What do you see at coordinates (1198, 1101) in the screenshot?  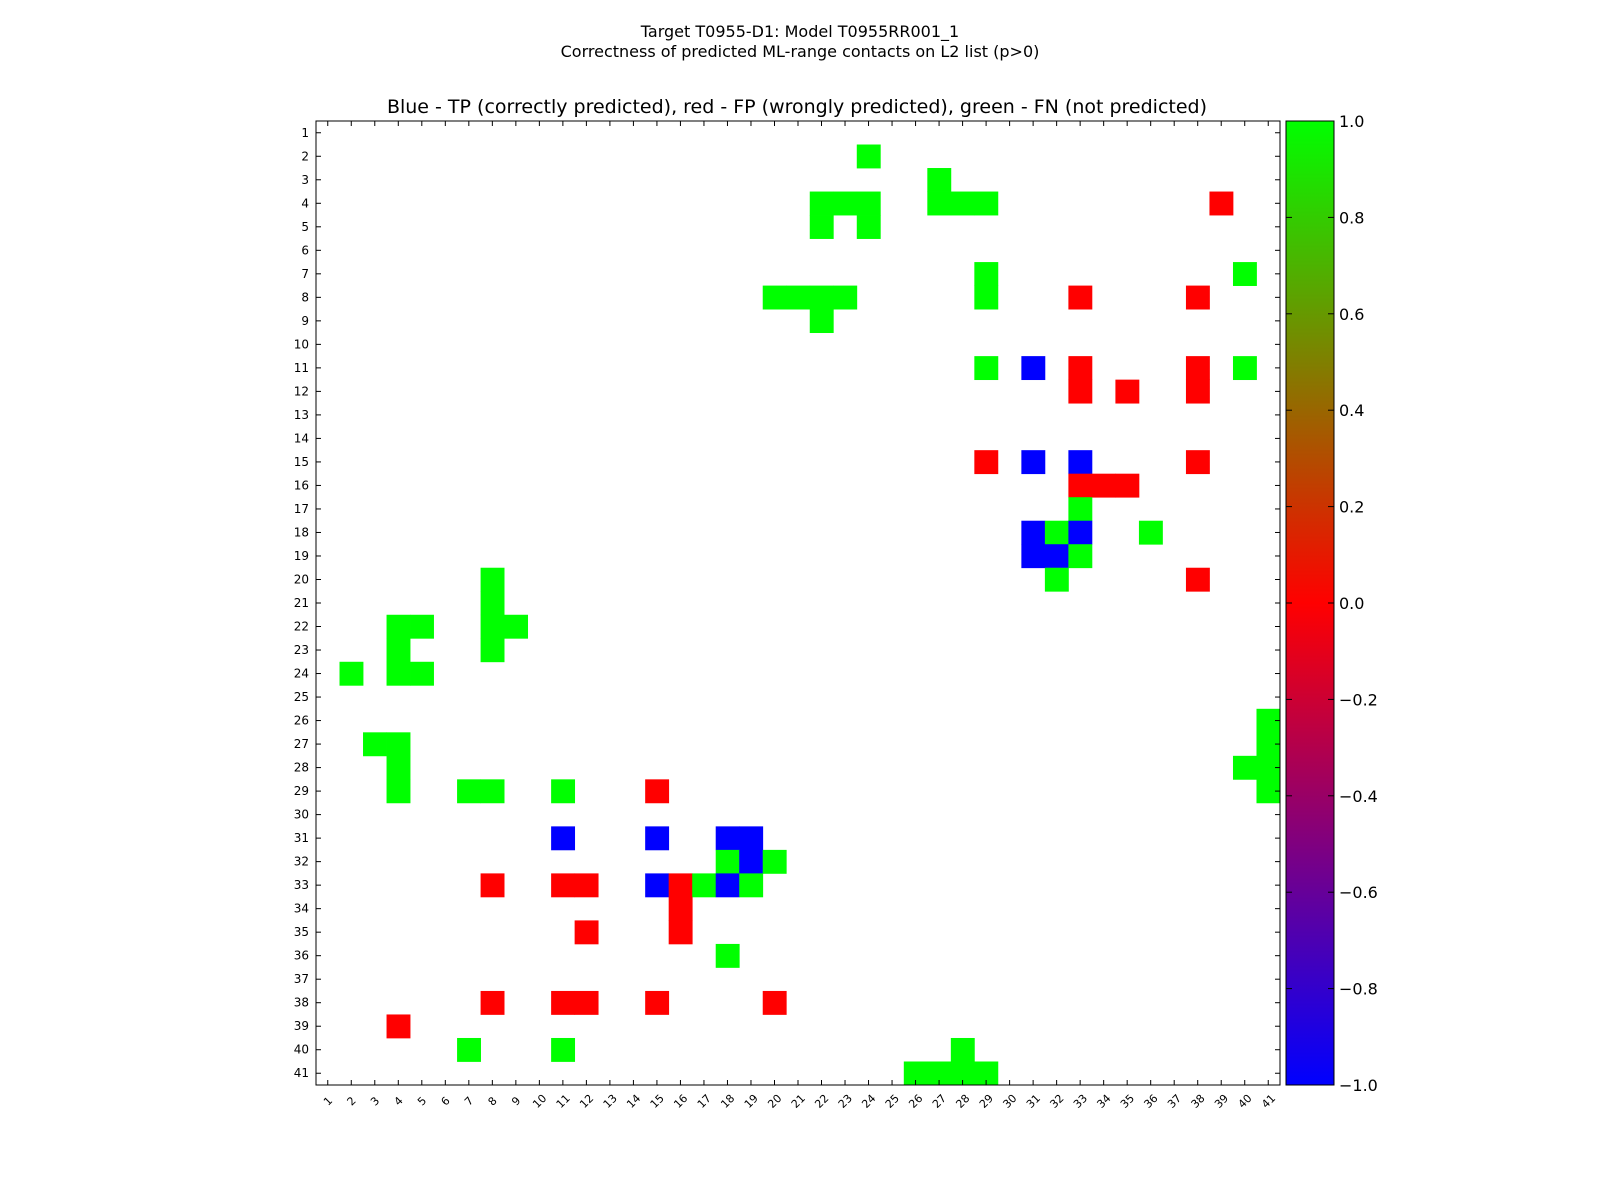 I see `x-tick-label: 38` at bounding box center [1198, 1101].